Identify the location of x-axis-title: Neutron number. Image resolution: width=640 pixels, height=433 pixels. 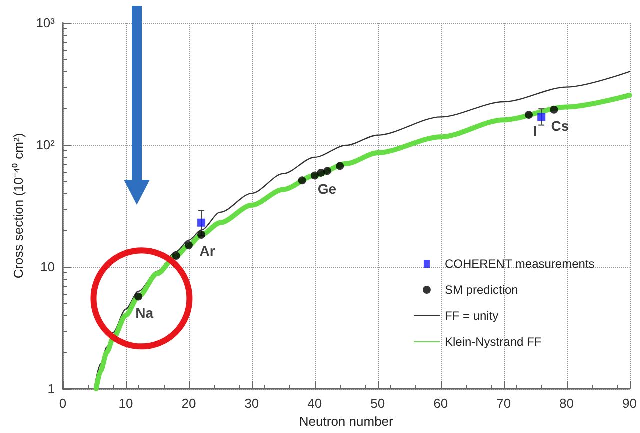
(346, 421).